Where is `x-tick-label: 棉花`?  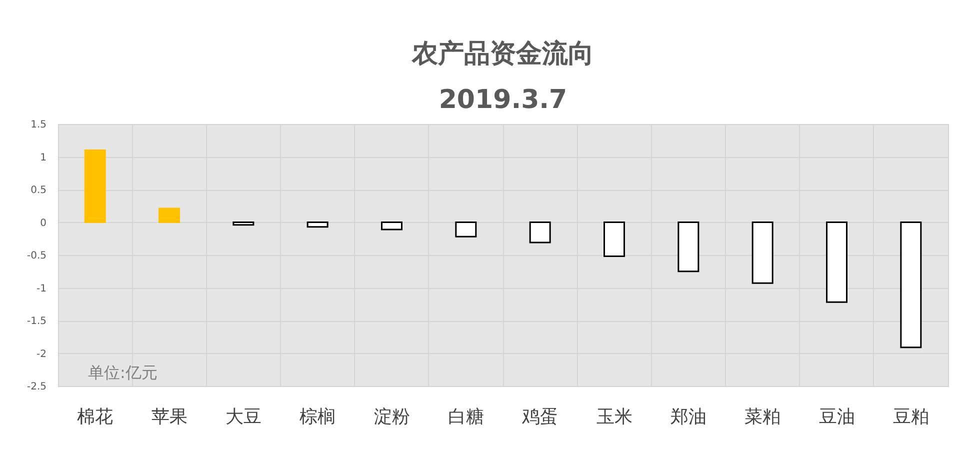
x-tick-label: 棉花 is located at coordinates (95, 417).